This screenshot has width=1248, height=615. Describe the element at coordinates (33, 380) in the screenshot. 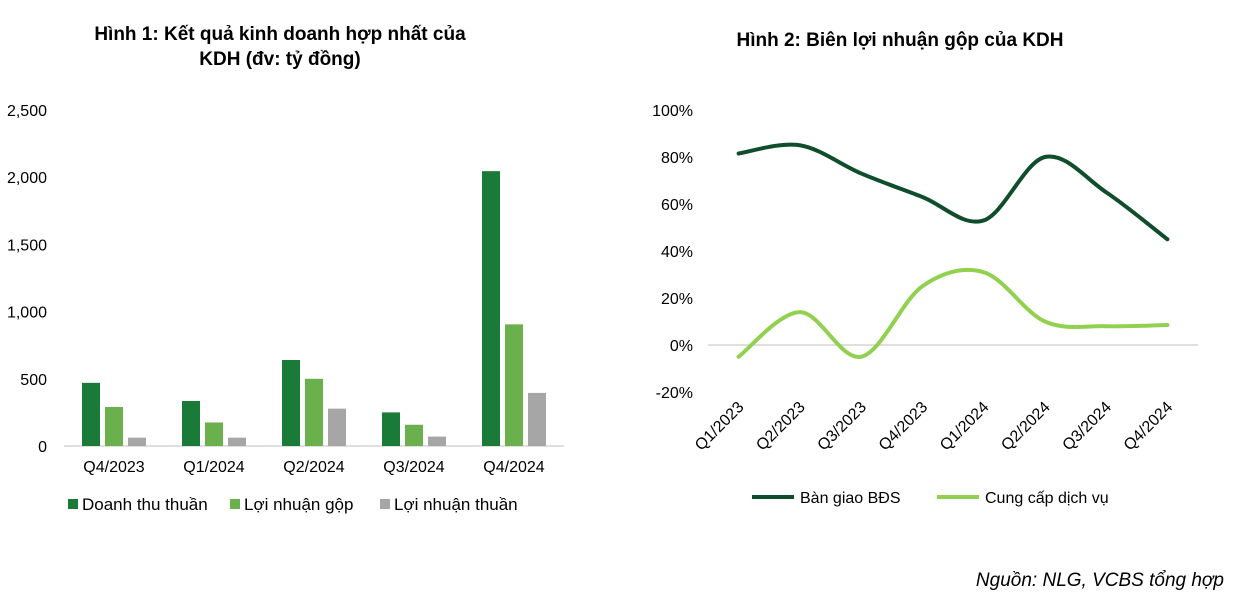

I see `y-tick-label: 500` at that location.